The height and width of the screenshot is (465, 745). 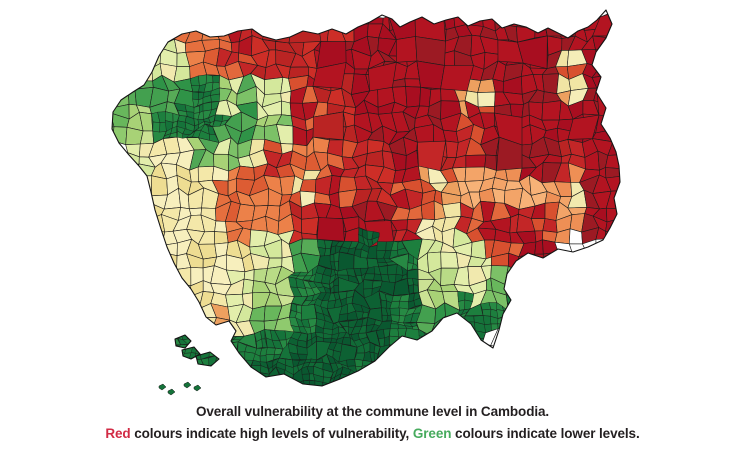 What do you see at coordinates (180, 388) in the screenshot?
I see `island-specks` at bounding box center [180, 388].